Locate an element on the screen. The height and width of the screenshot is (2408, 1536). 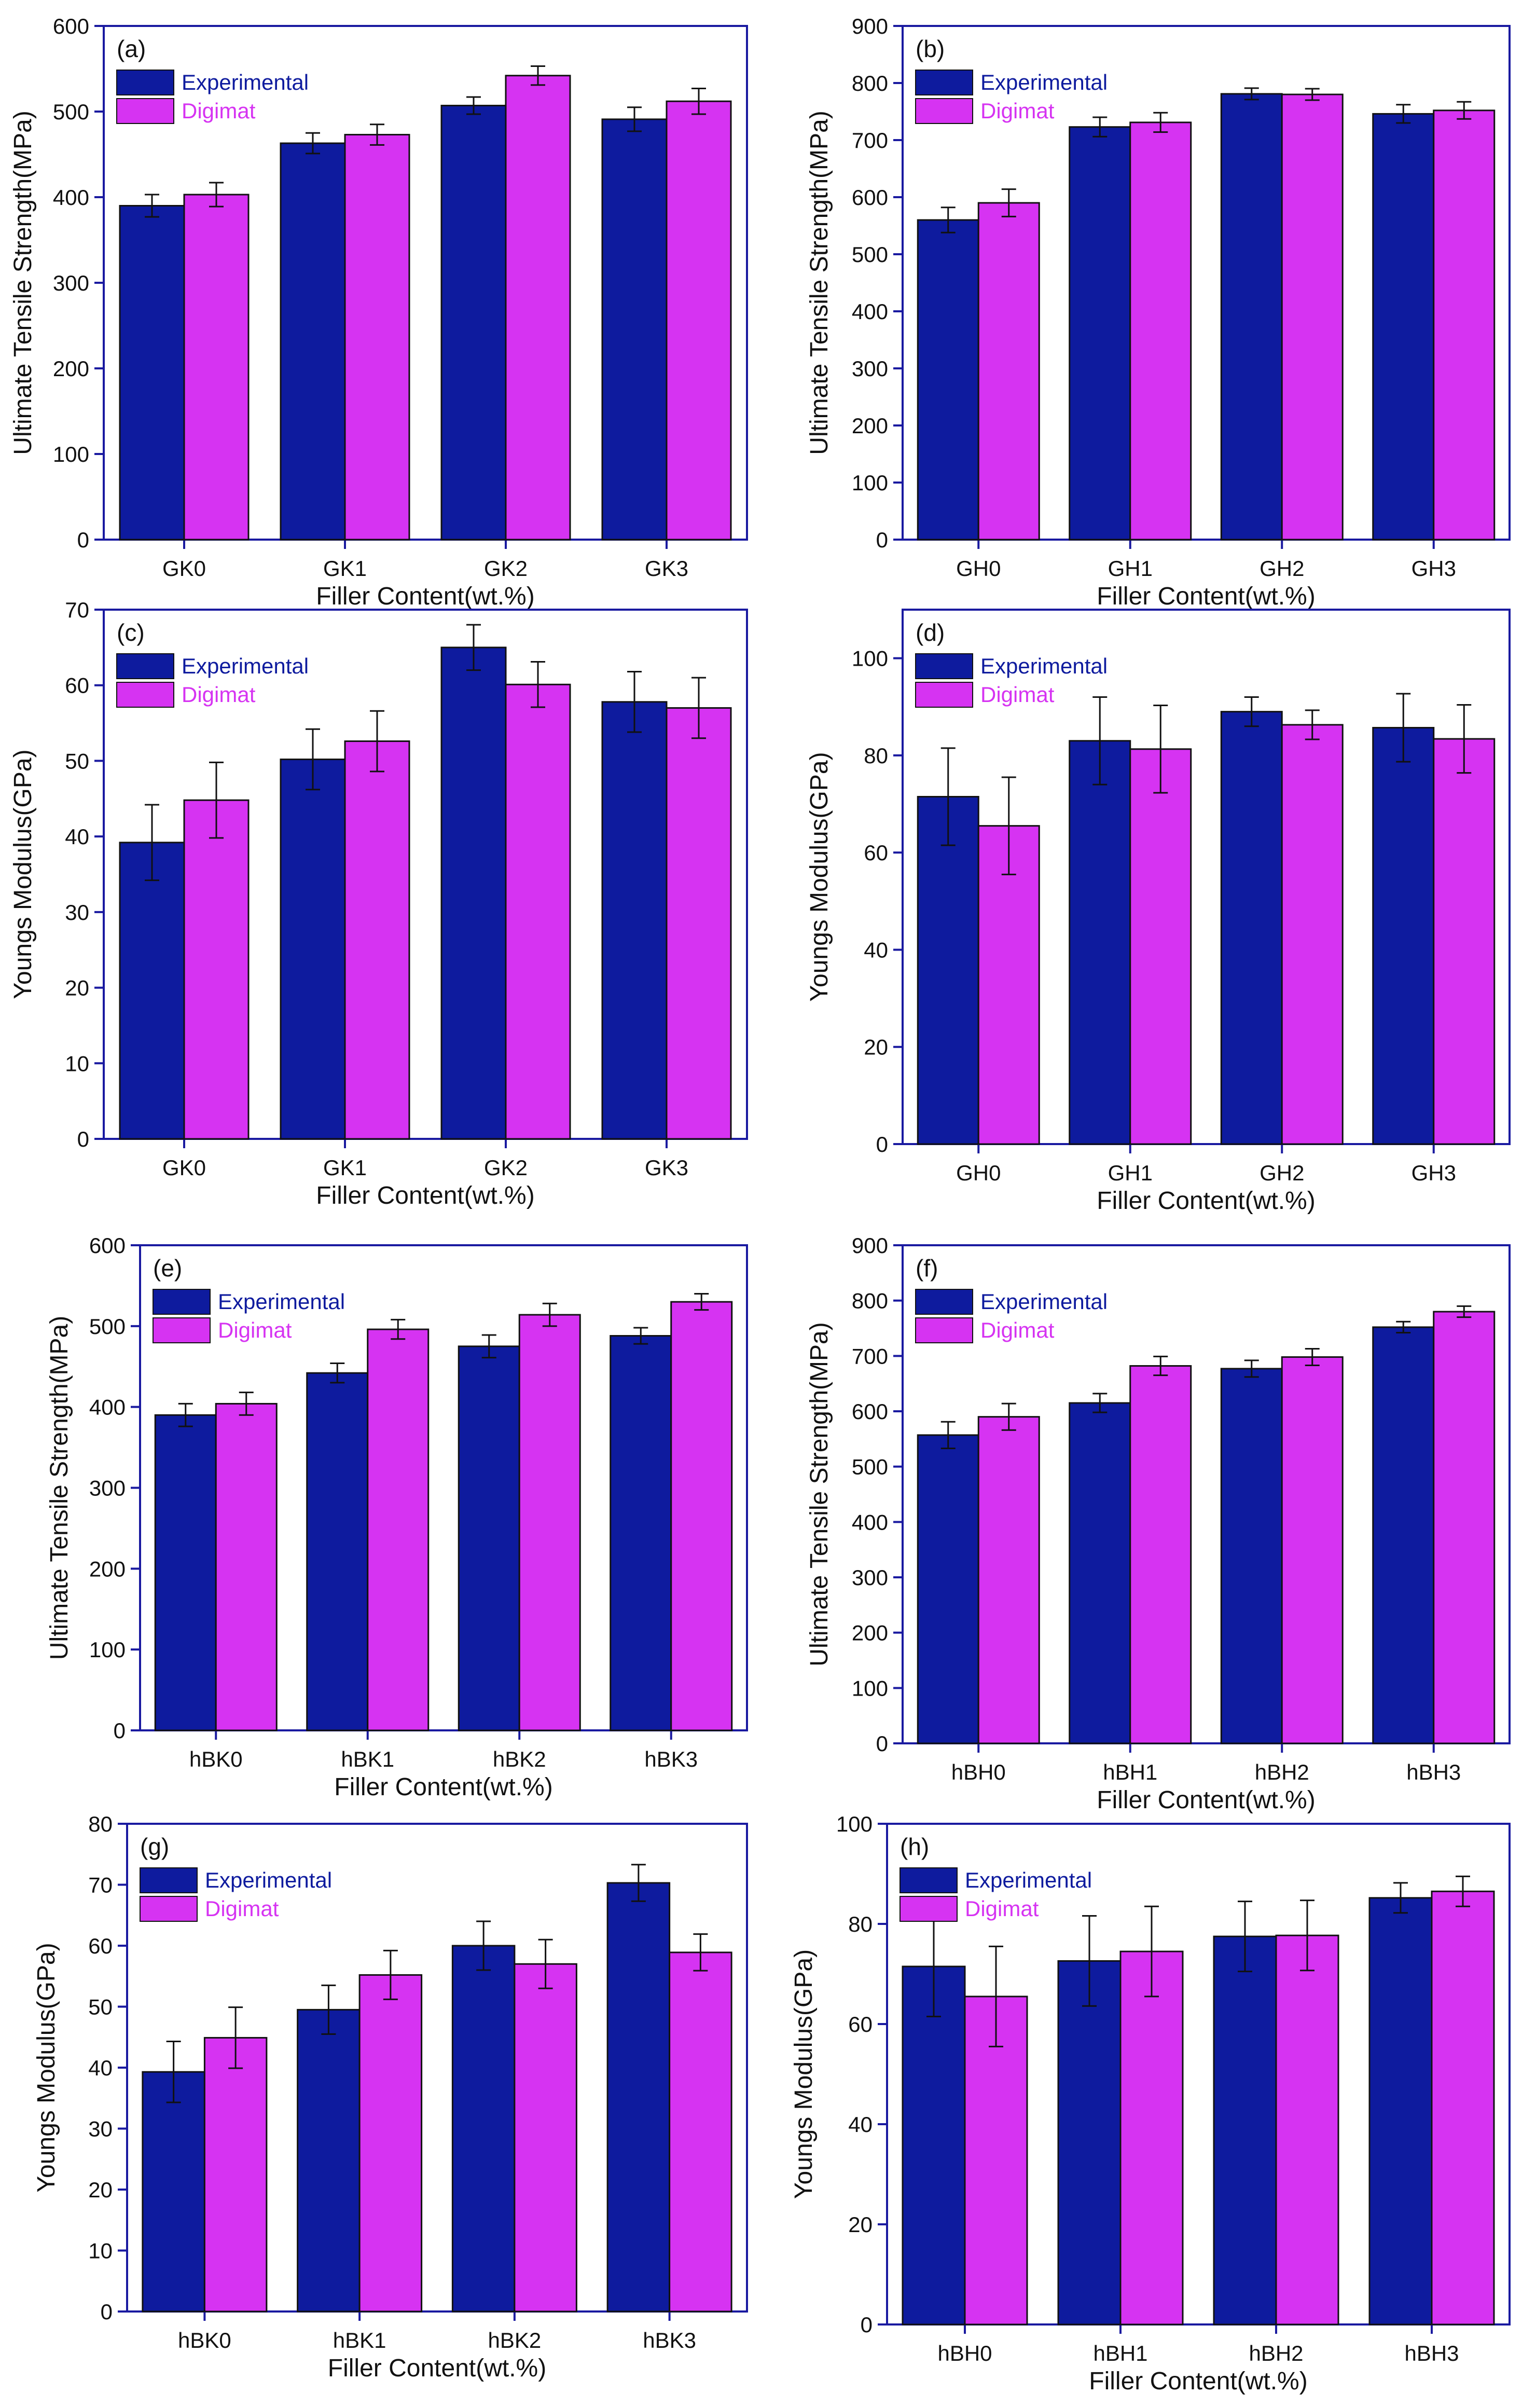
x-tick-label: GH1 is located at coordinates (1130, 1173).